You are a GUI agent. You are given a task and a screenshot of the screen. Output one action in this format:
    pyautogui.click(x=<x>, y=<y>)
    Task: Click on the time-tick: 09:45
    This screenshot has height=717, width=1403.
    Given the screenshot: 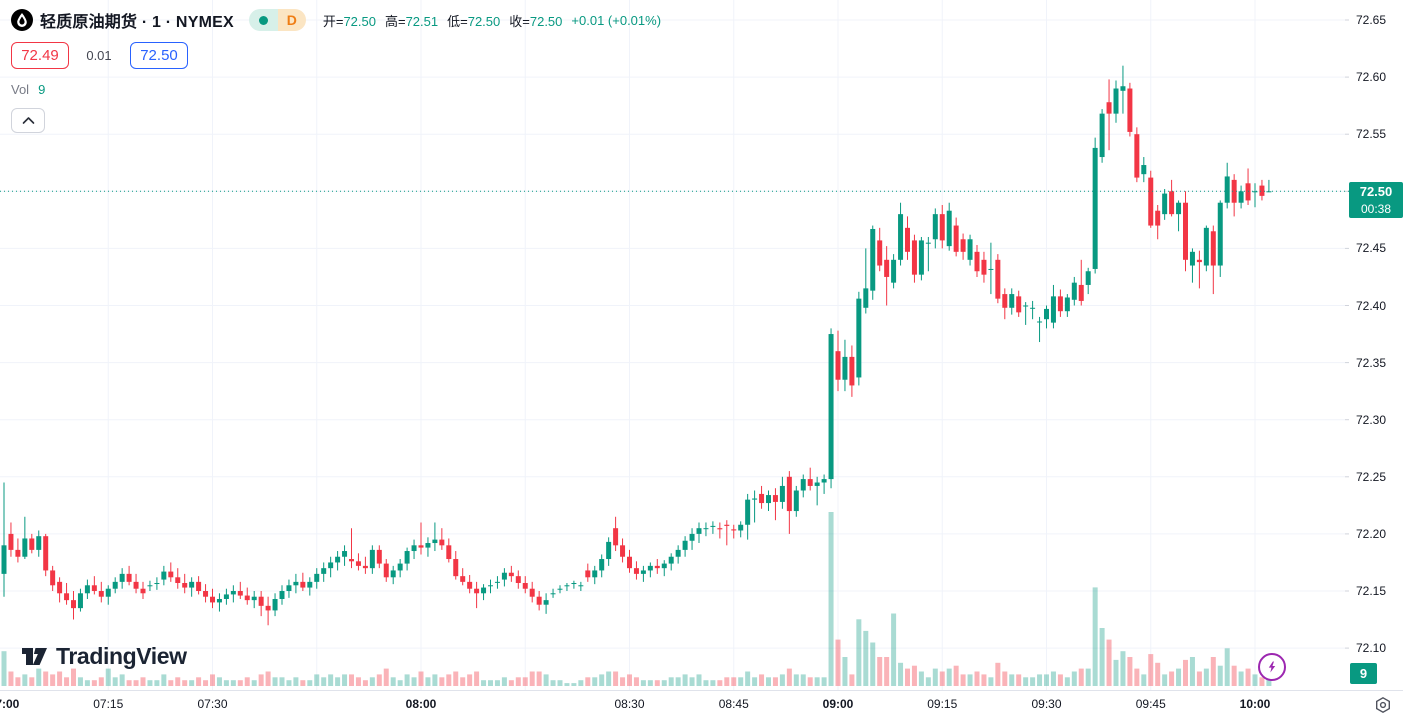 What is the action you would take?
    pyautogui.click(x=1150, y=704)
    